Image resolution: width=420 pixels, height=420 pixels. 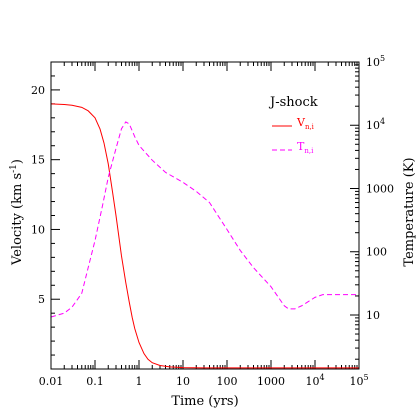 What do you see at coordinates (301, 146) in the screenshot?
I see `legend-label-temperature-main: T` at bounding box center [301, 146].